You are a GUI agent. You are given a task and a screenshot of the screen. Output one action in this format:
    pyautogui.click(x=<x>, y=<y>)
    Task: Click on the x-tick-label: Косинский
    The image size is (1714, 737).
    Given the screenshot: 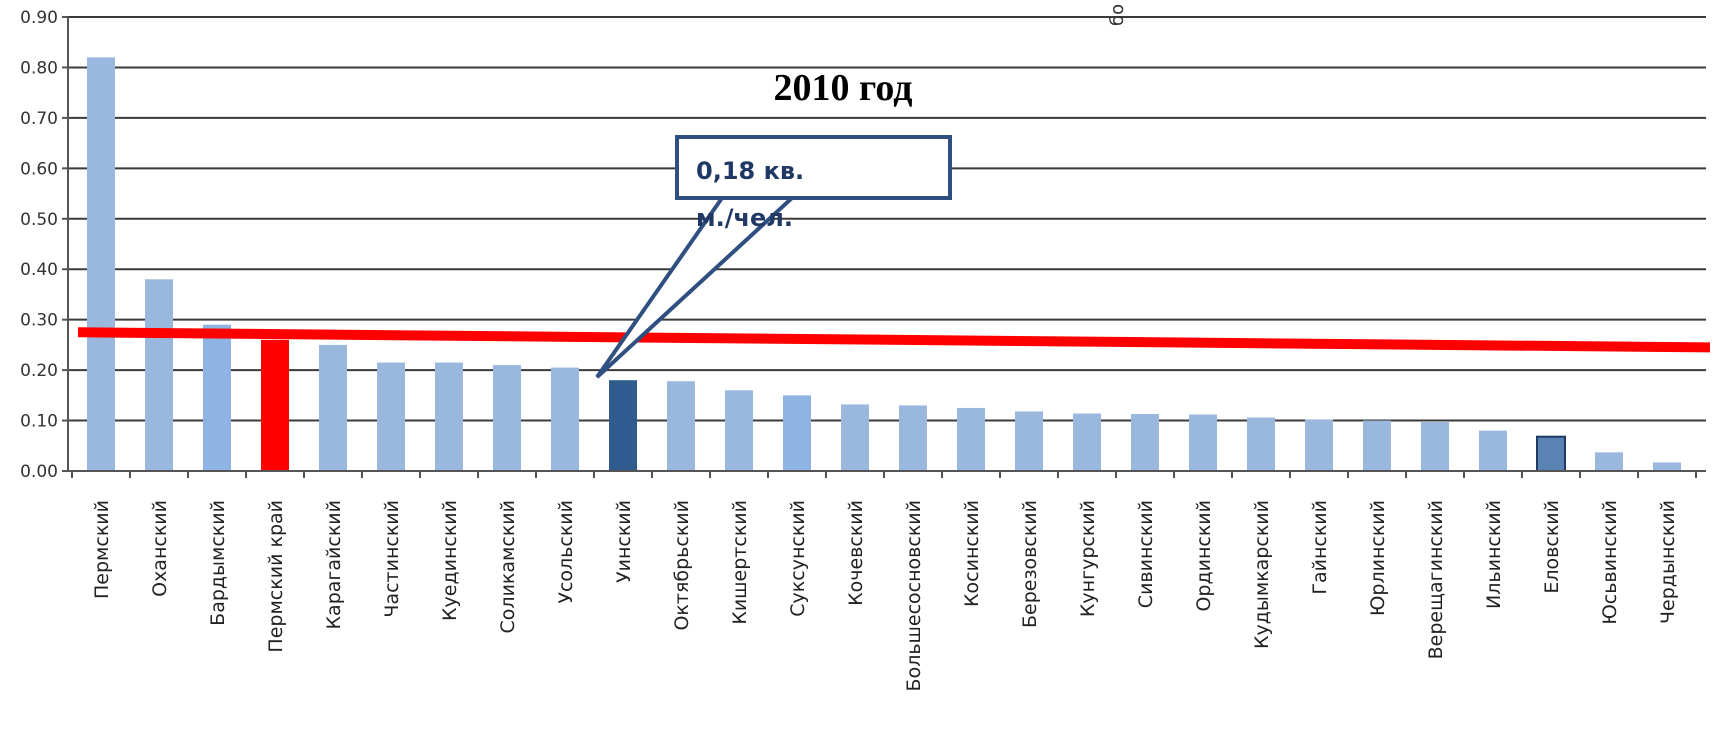 What is the action you would take?
    pyautogui.click(x=972, y=553)
    